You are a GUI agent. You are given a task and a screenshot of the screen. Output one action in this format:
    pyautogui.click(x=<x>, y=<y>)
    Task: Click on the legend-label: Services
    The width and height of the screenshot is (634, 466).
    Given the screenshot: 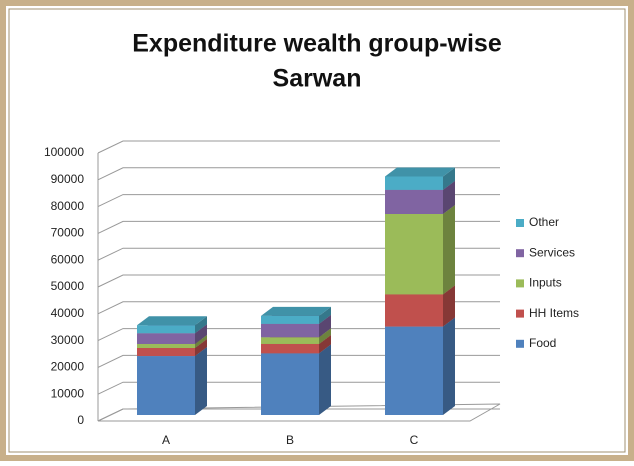 What is the action you would take?
    pyautogui.click(x=552, y=252)
    